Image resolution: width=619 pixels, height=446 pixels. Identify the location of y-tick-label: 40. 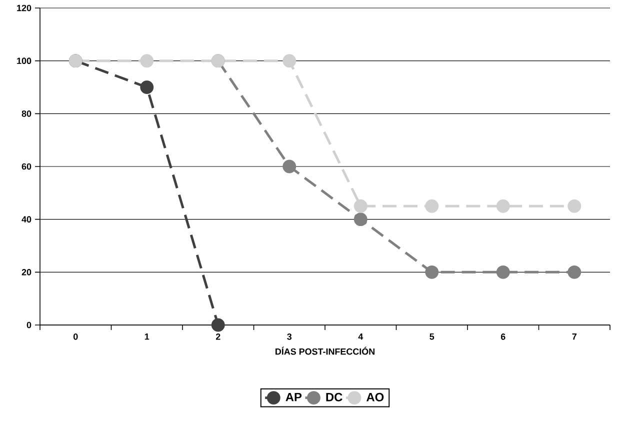
(27, 219).